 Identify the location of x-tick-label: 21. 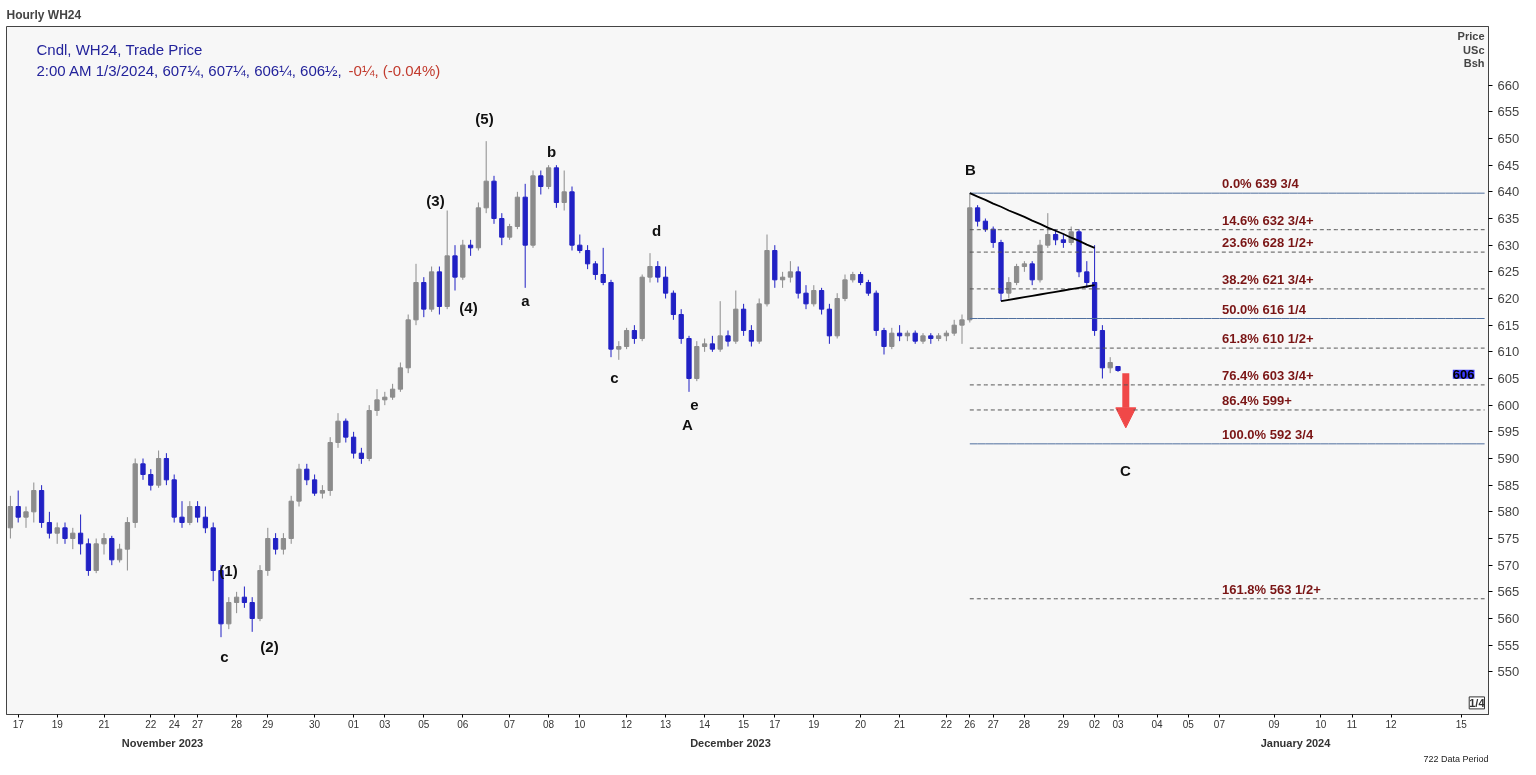
(900, 724).